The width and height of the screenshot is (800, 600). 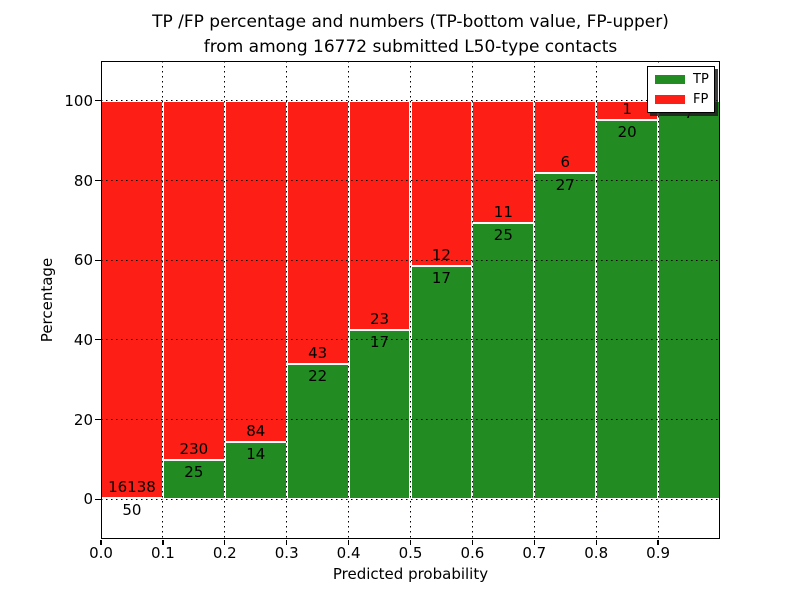 What do you see at coordinates (658, 553) in the screenshot?
I see `x-tick-label: 0.9` at bounding box center [658, 553].